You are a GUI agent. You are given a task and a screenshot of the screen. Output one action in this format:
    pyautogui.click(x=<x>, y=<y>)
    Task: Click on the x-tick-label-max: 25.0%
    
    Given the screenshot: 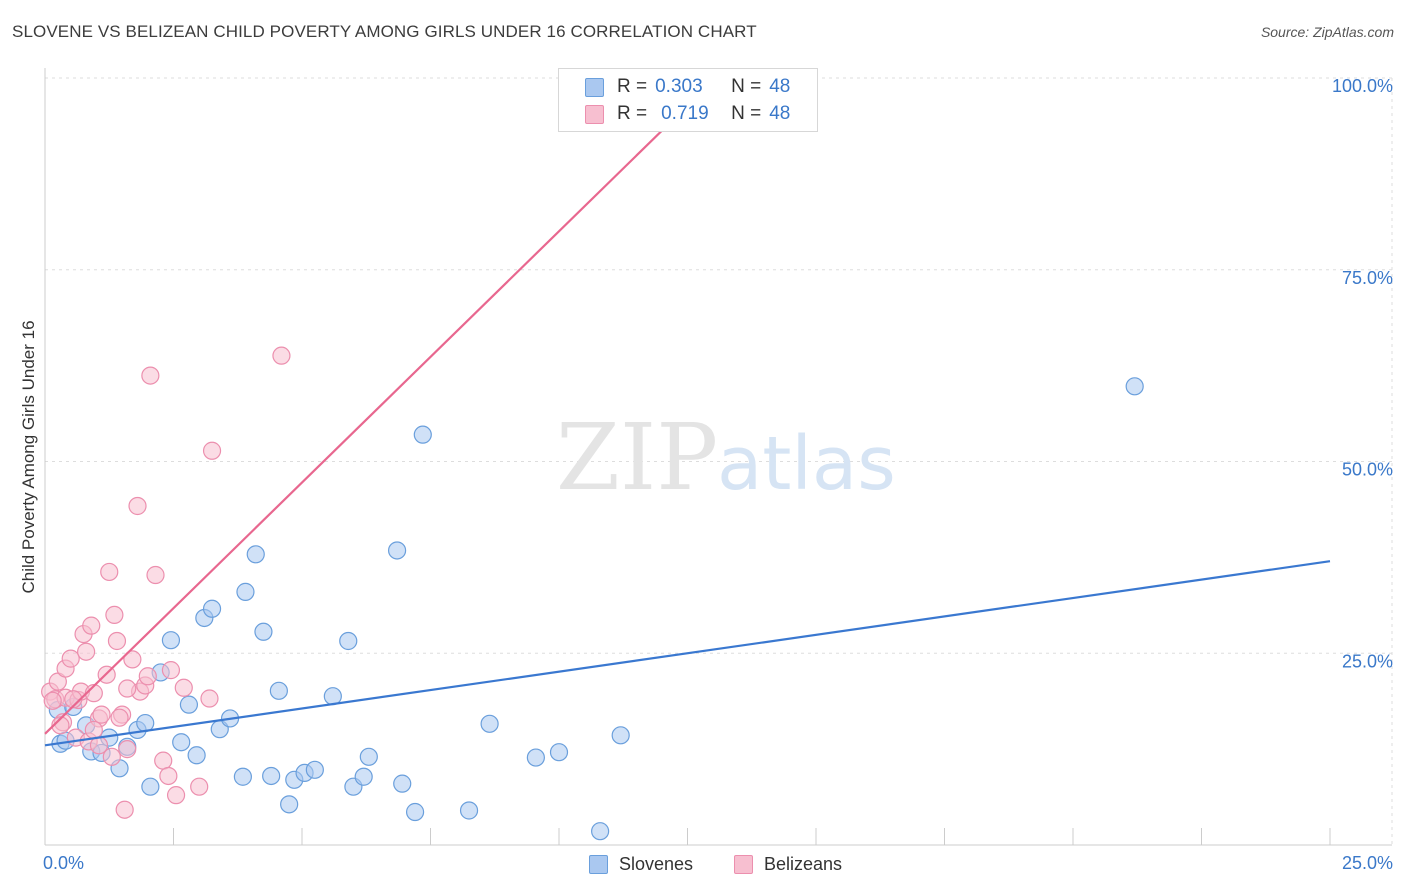 What is the action you would take?
    pyautogui.click(x=1367, y=863)
    